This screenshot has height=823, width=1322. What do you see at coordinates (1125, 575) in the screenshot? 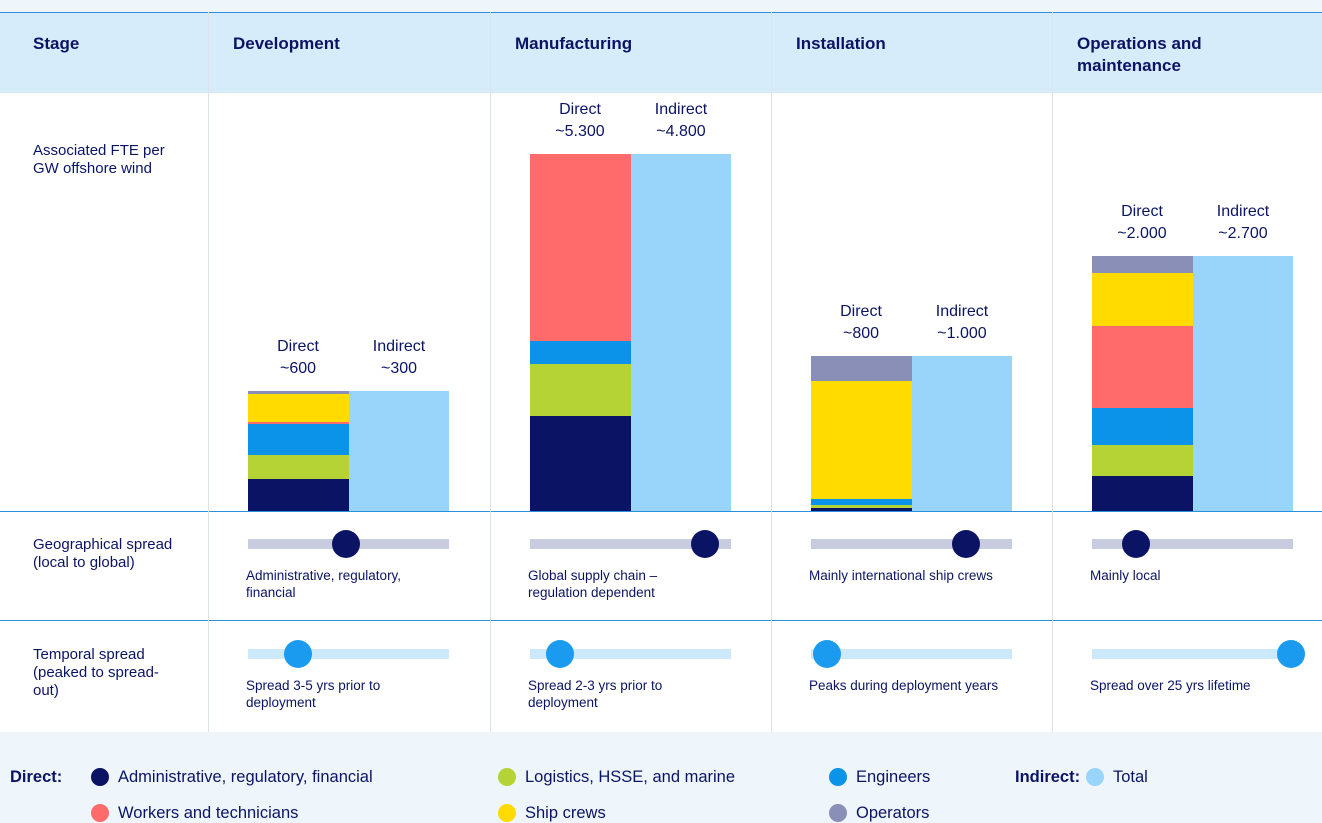
I see `spread-text: Mainly local` at bounding box center [1125, 575].